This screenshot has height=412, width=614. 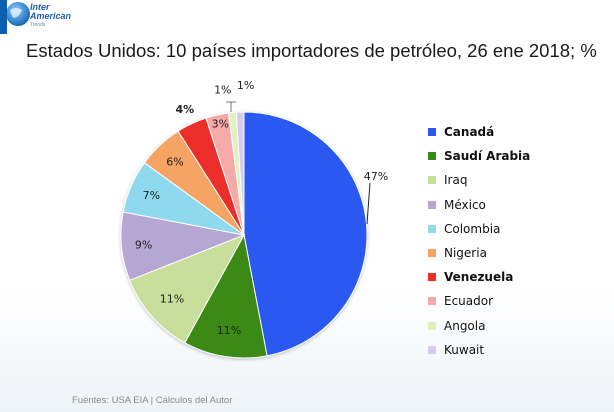 I want to click on legend-item-7: Ecuador, so click(x=479, y=301).